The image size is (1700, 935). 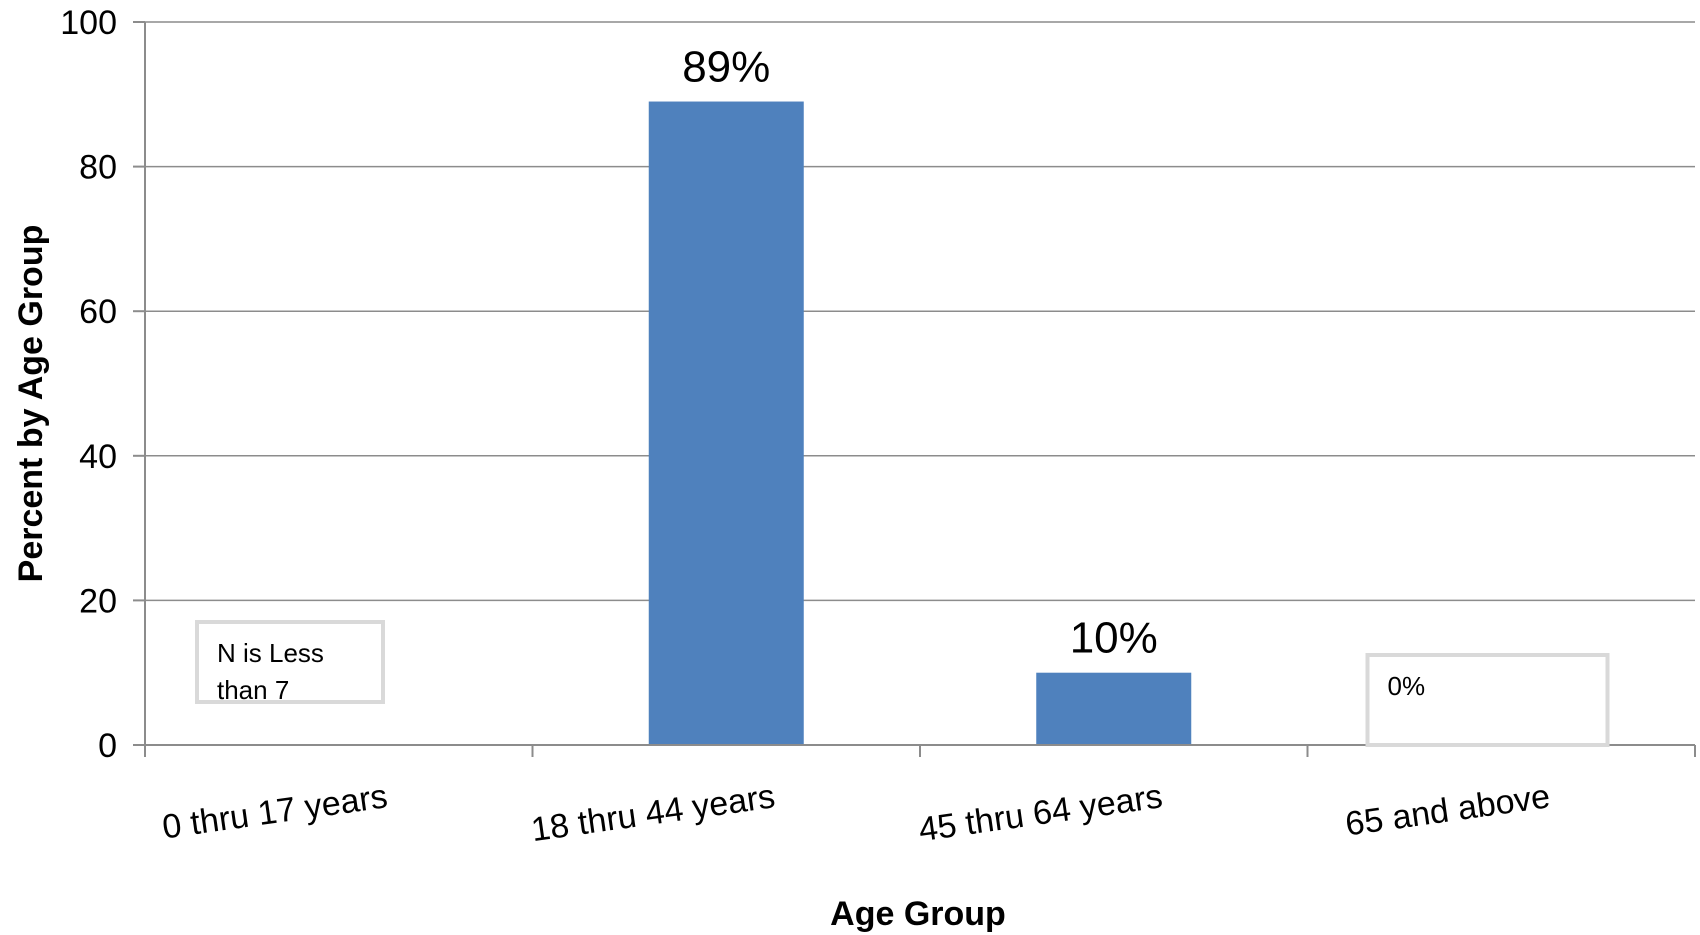 I want to click on x-tick-label: 45 thru 64 years, so click(x=1040, y=813).